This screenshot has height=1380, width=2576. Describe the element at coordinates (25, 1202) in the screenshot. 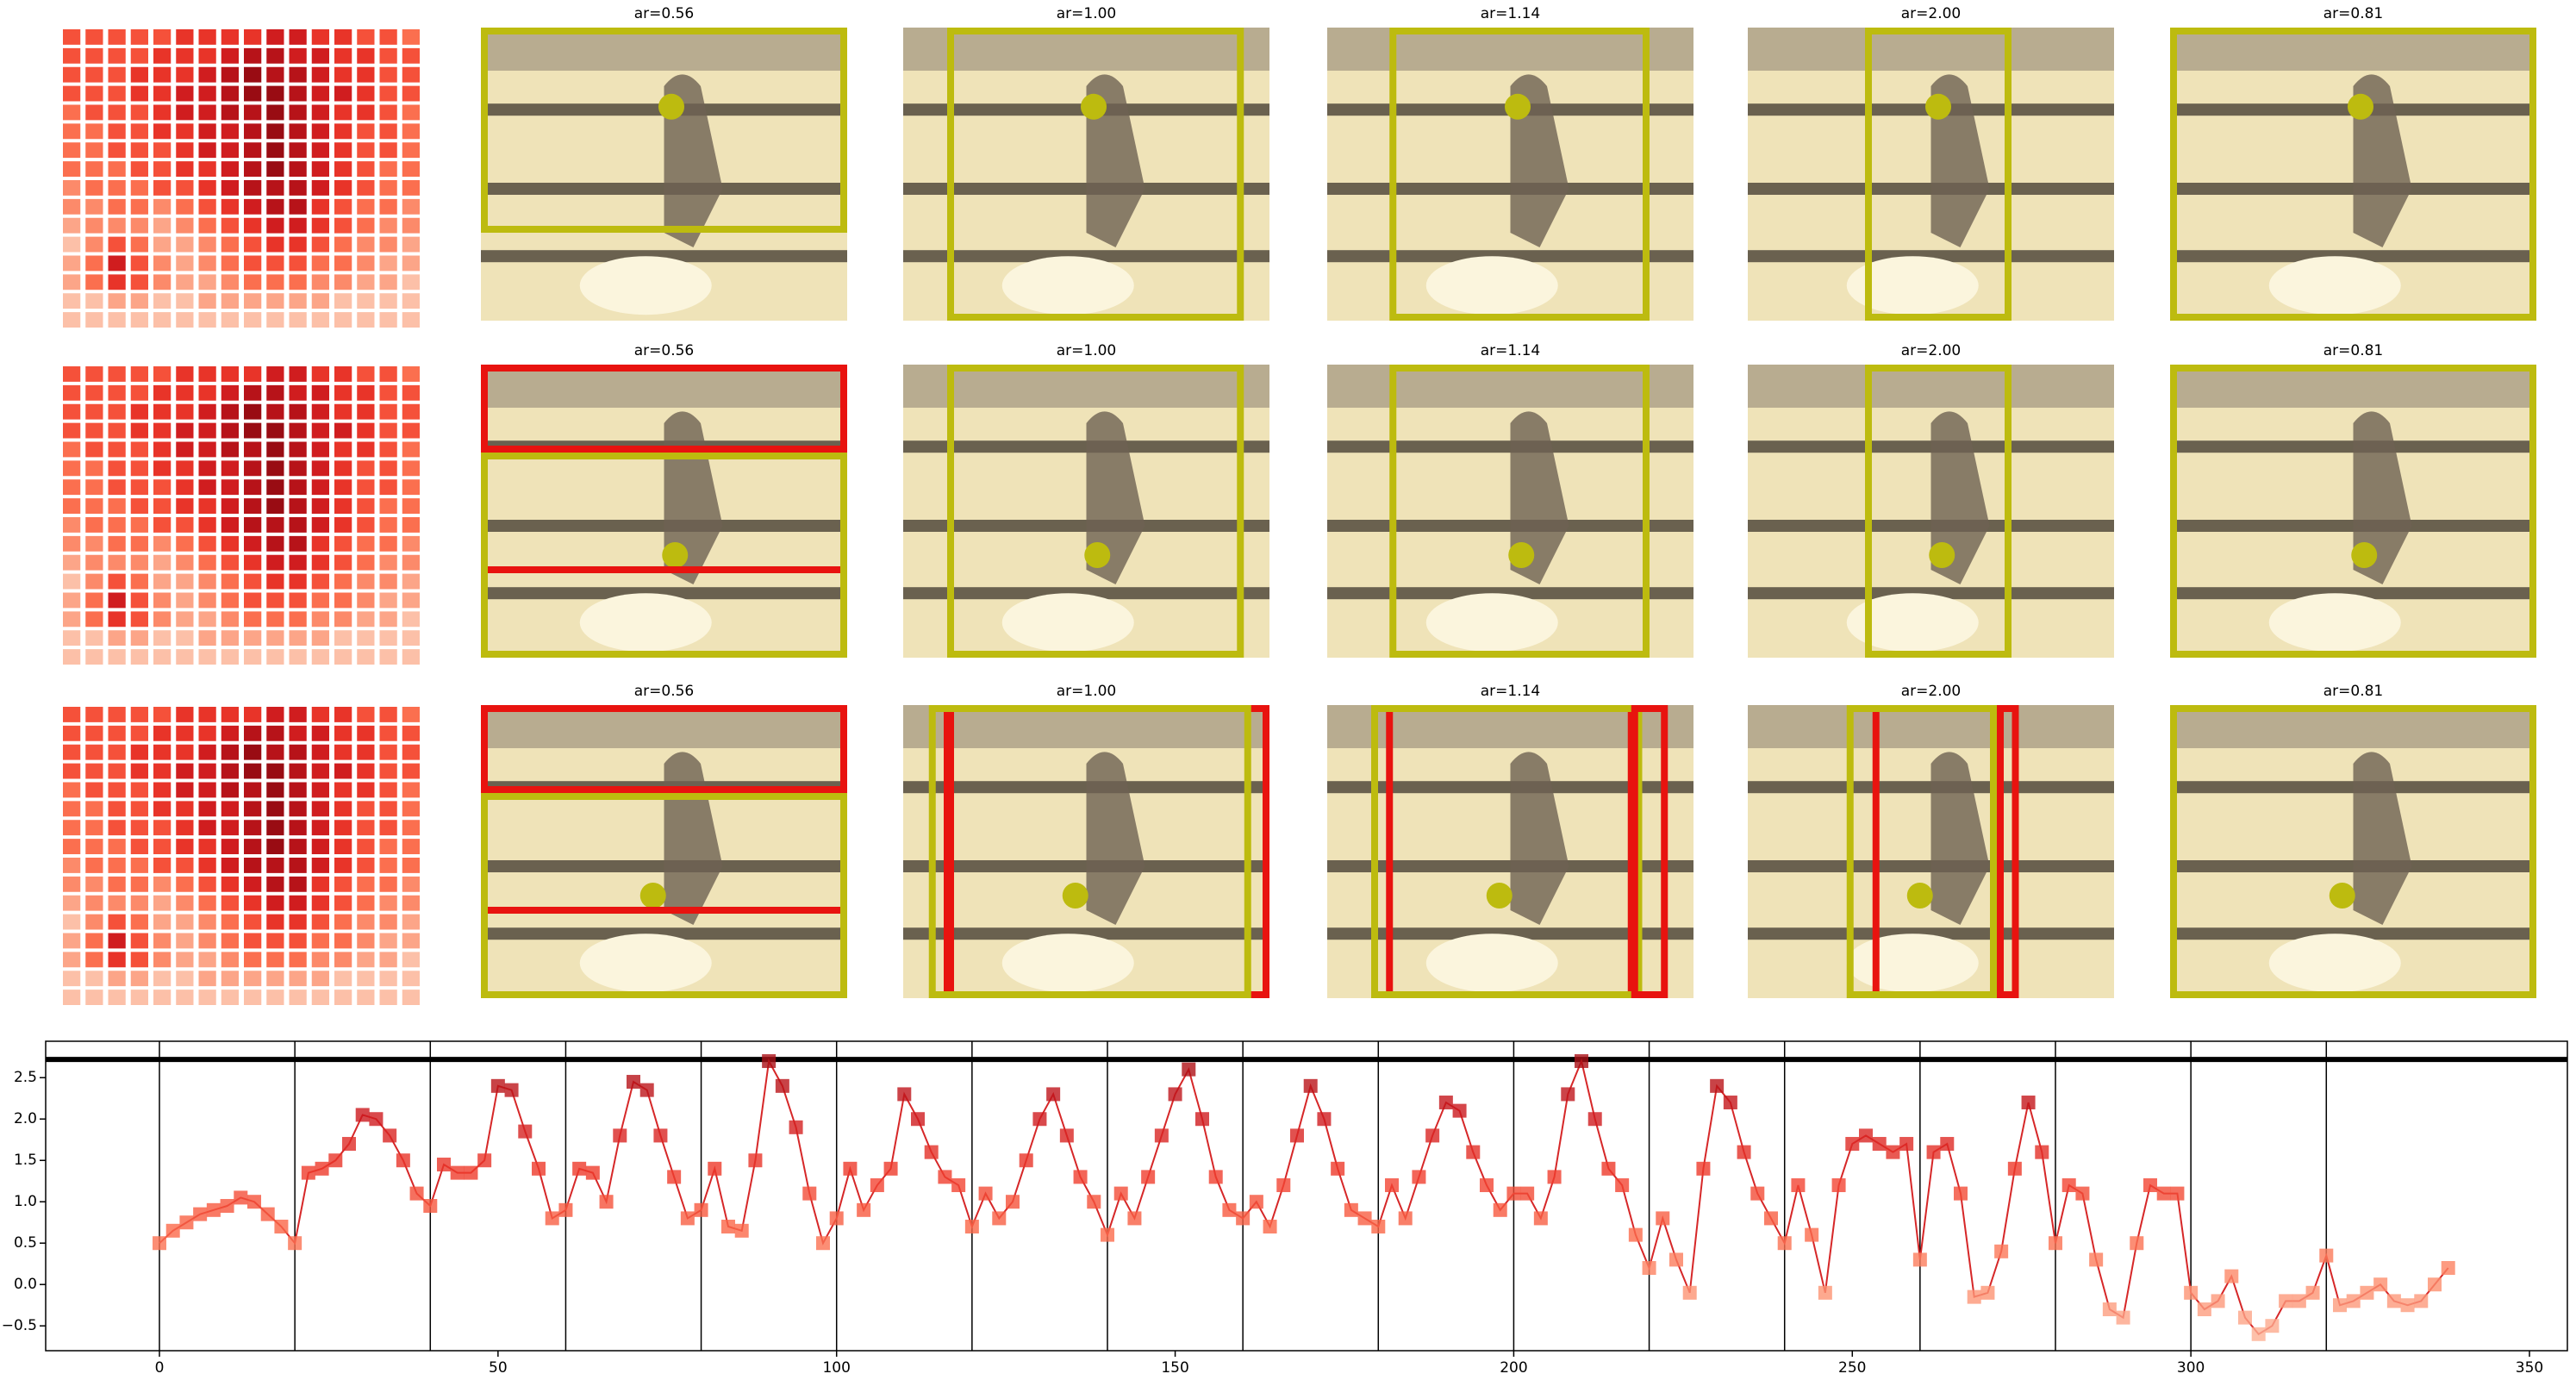

I see `y-tick-label: 1.0` at that location.